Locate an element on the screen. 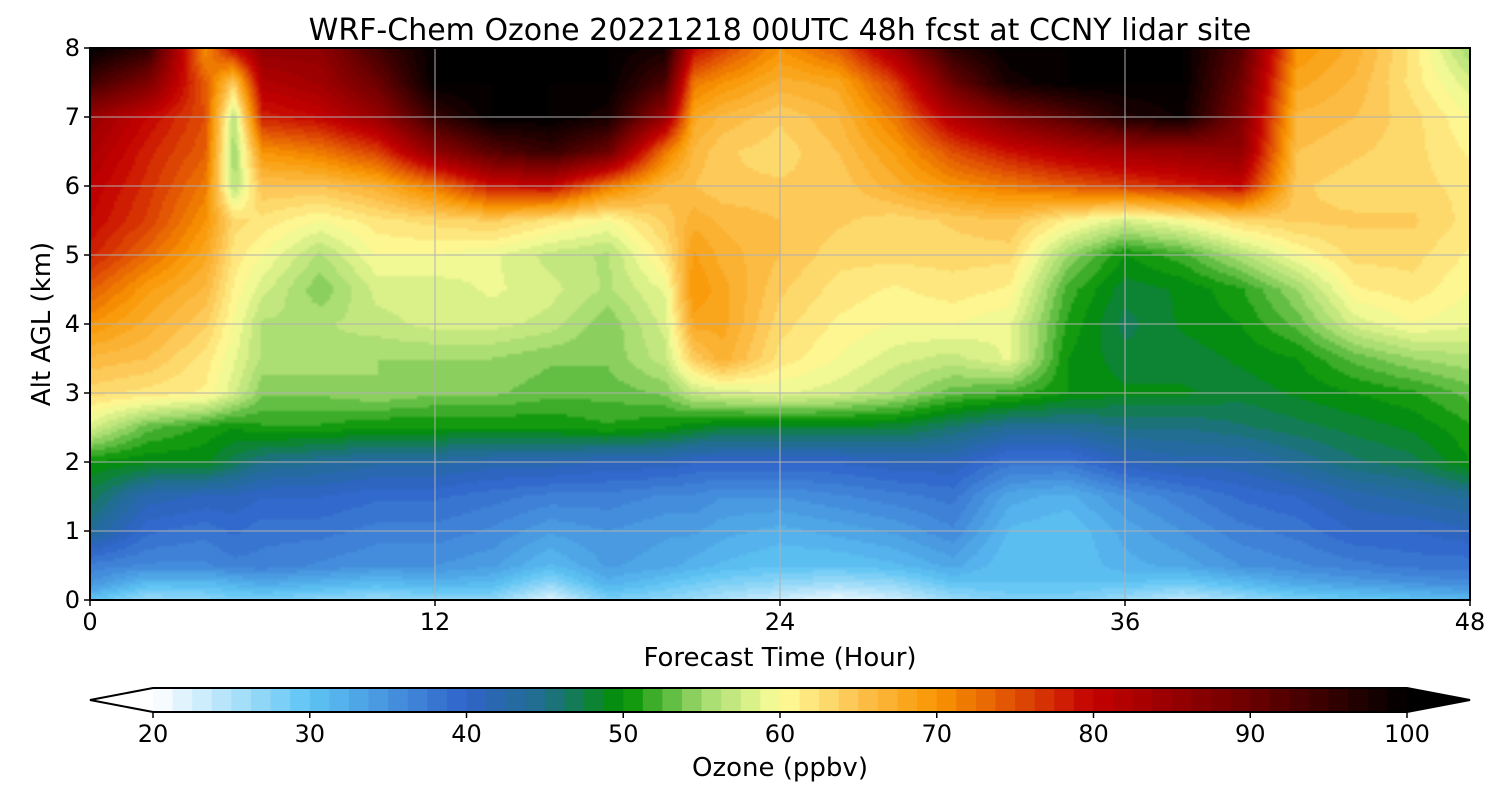 Image resolution: width=1500 pixels, height=800 pixels. x-tick-label: 24 is located at coordinates (780, 622).